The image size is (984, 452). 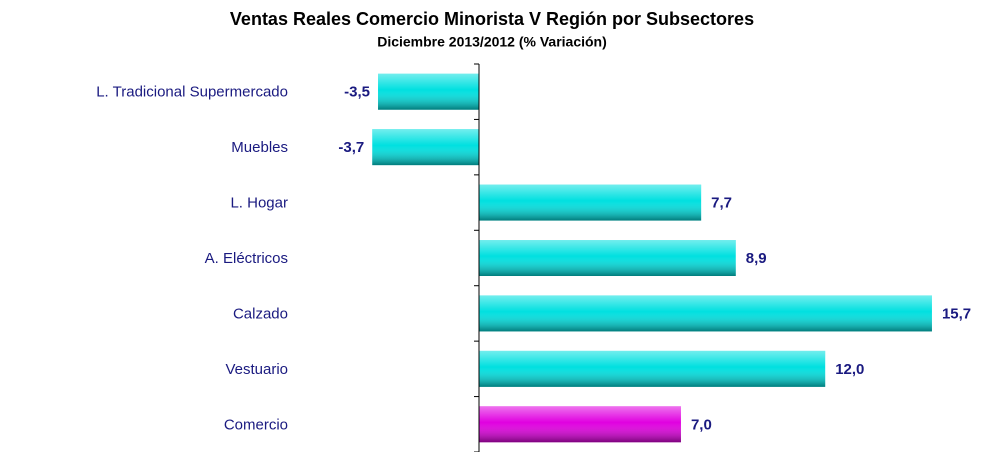 What do you see at coordinates (357, 92) in the screenshot?
I see `data-label: -3,5` at bounding box center [357, 92].